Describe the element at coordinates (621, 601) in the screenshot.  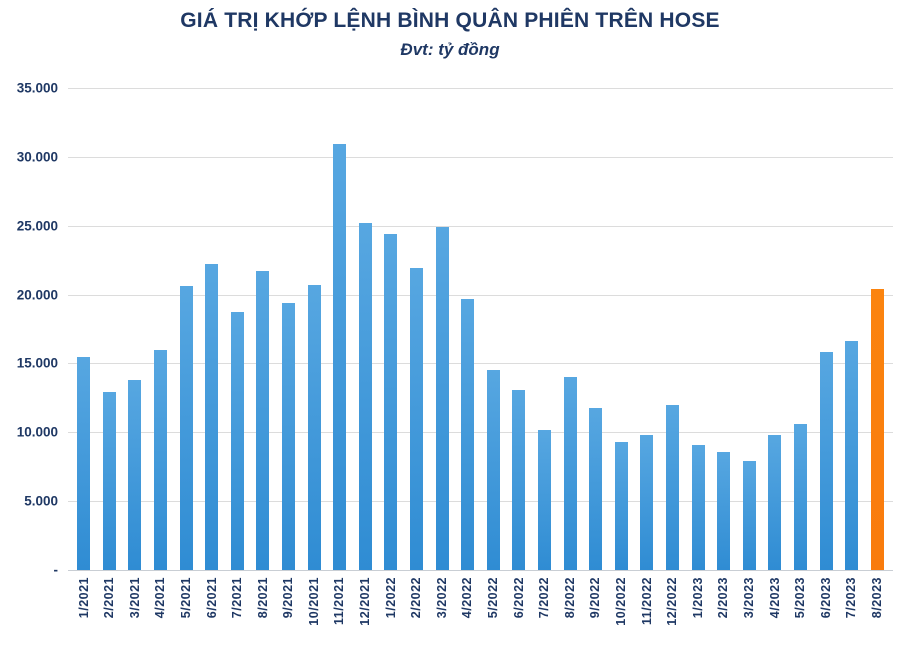
I see `x-axis-label: 10/2022` at that location.